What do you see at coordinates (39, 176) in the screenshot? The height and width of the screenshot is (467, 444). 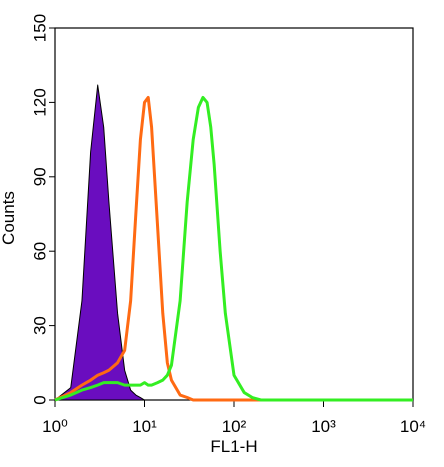 I see `y-tick-label: 90` at bounding box center [39, 176].